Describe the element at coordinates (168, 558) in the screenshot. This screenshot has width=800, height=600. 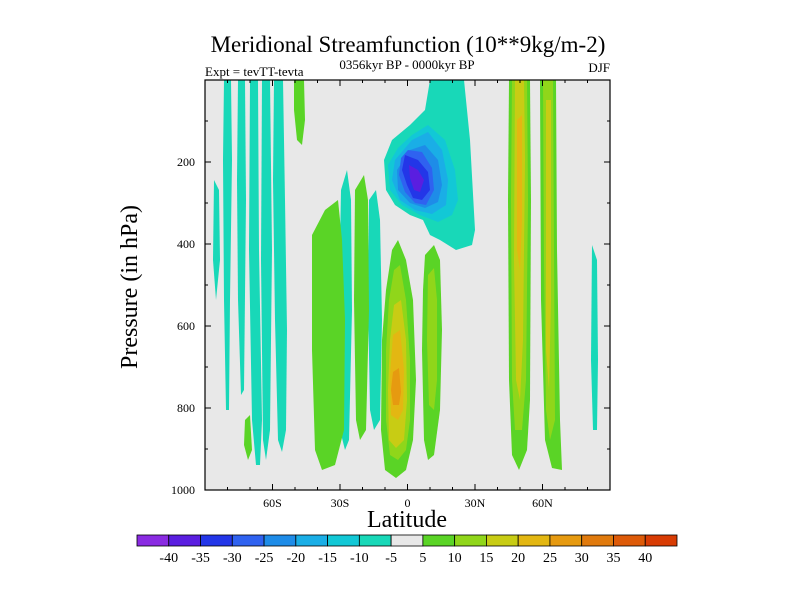
I see `colorbar-label: -40` at that location.